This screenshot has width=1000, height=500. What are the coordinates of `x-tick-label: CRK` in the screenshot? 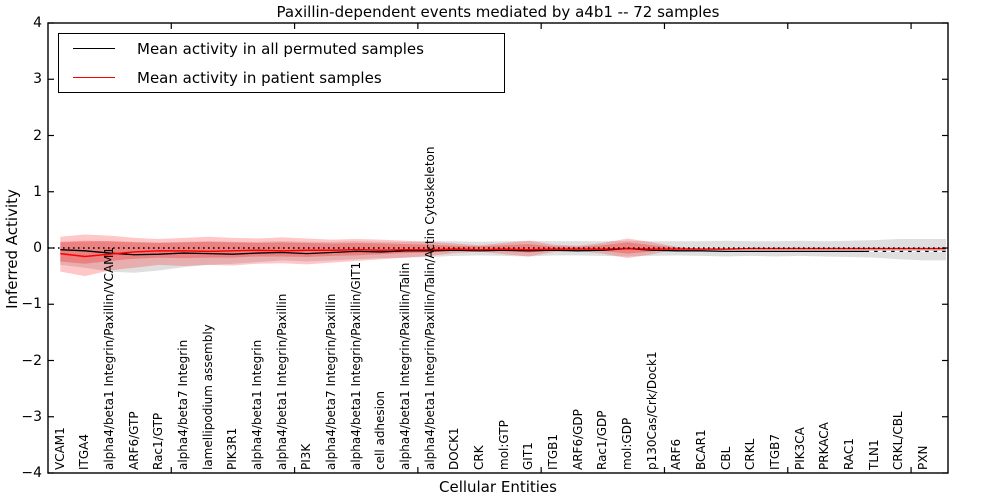 It's located at (479, 457).